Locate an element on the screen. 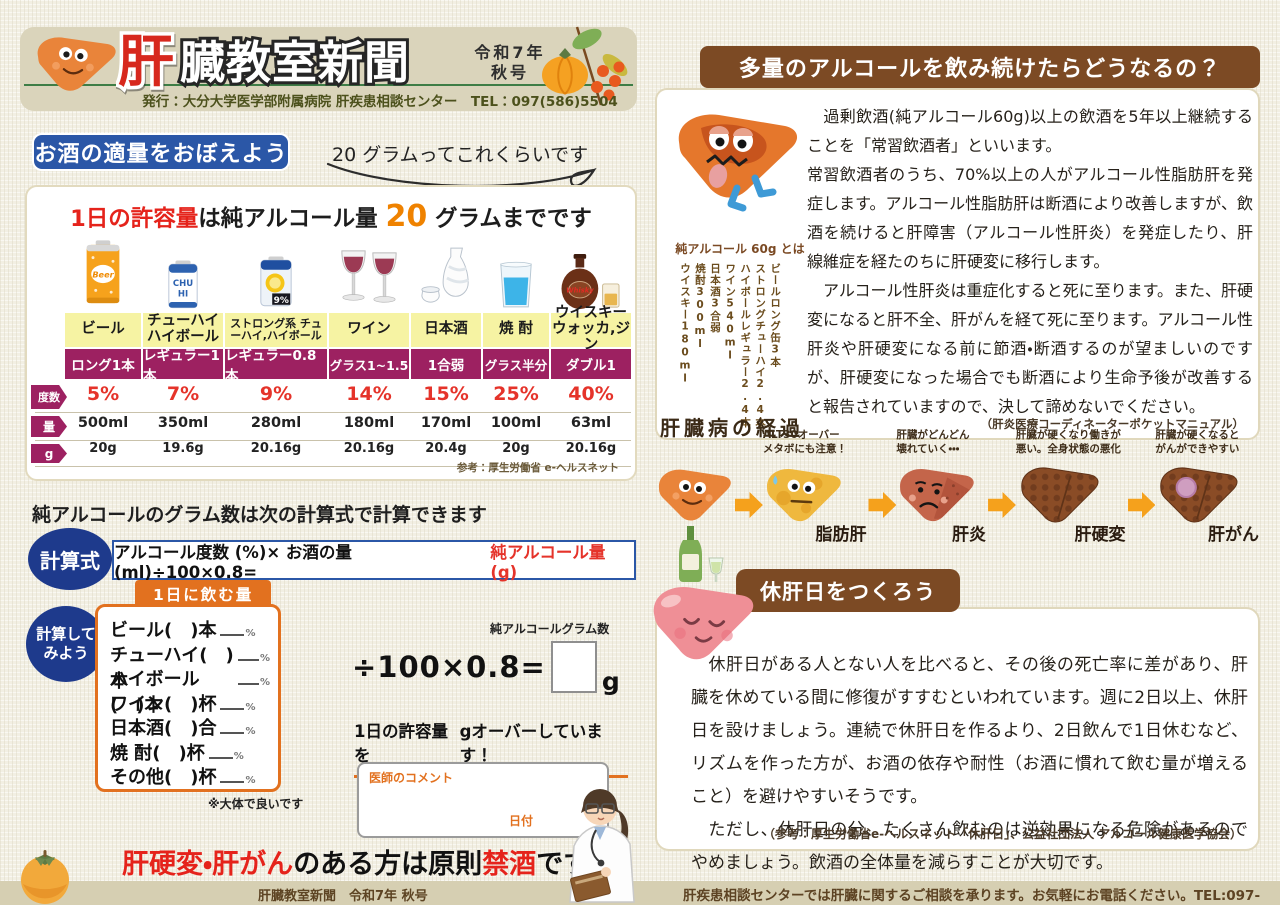 The height and width of the screenshot is (905, 1280). hepatitis-liver-icon is located at coordinates (937, 495).